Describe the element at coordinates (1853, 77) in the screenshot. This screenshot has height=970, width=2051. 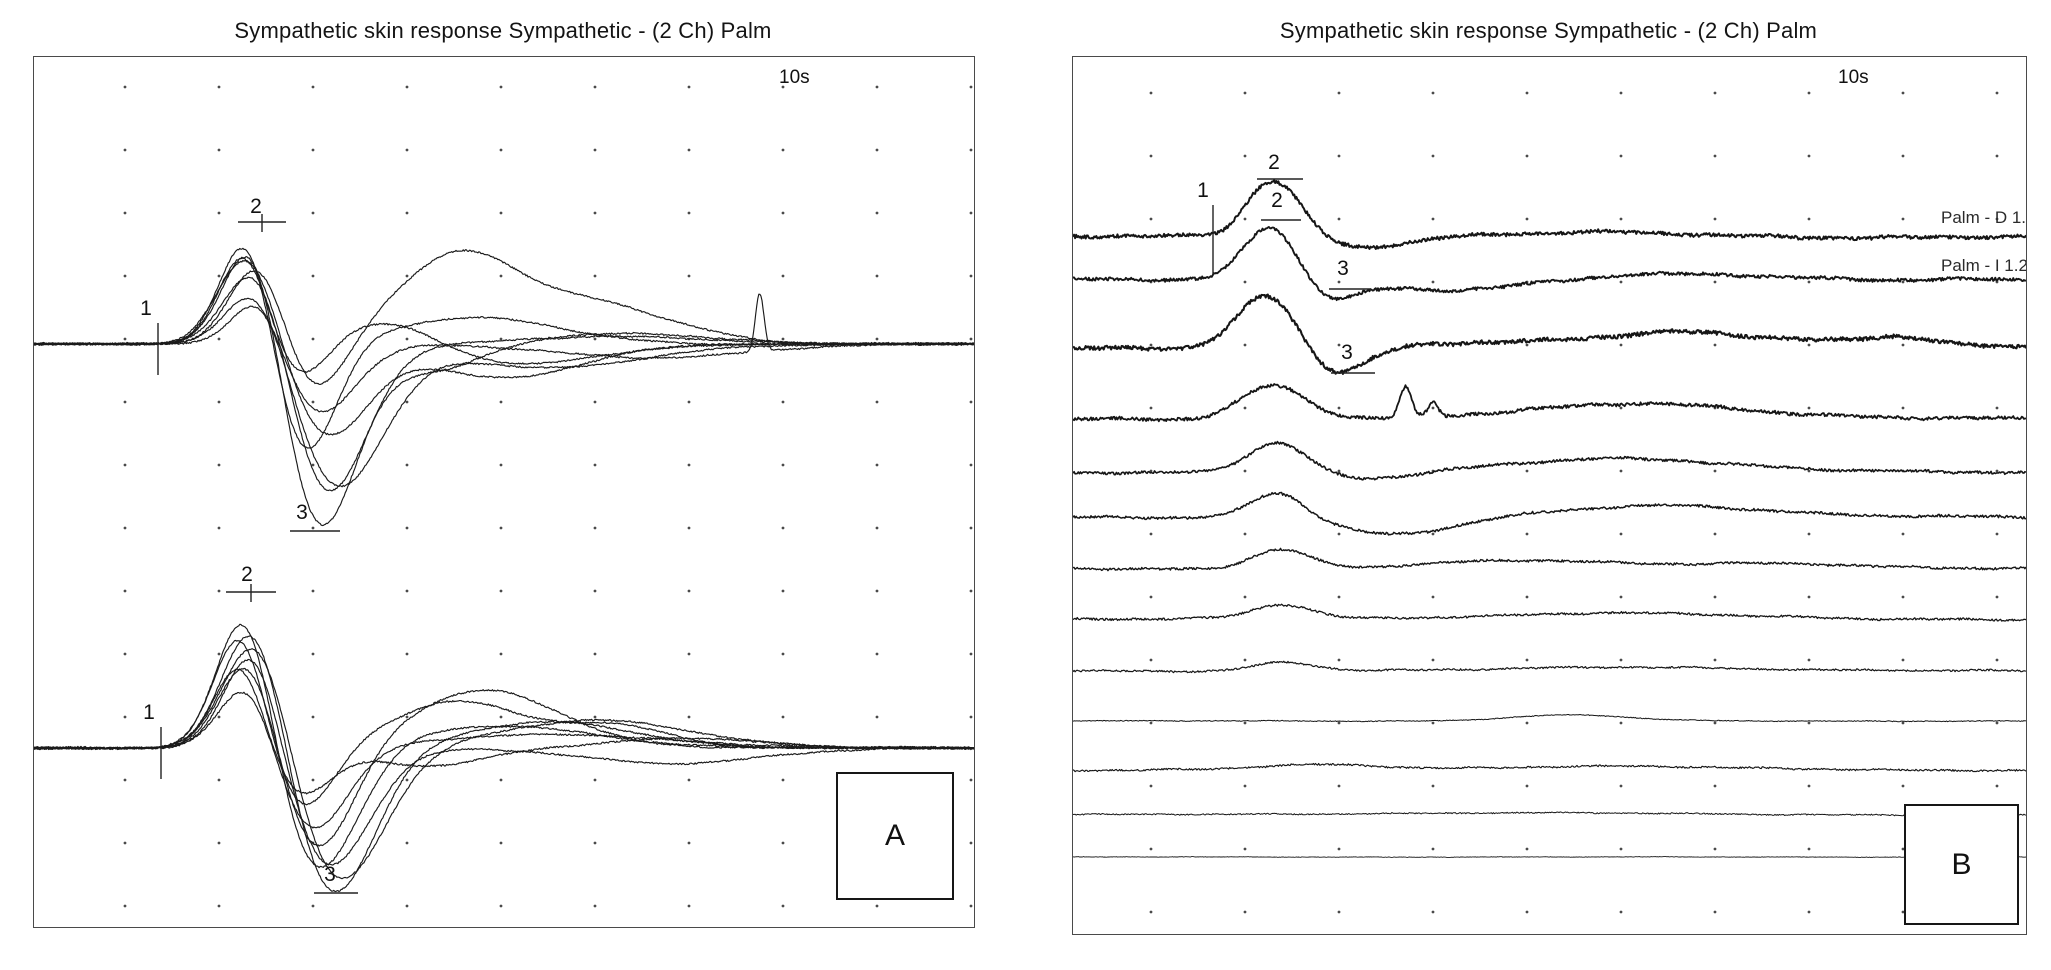
I see `time-scale-label-b: 10s` at that location.